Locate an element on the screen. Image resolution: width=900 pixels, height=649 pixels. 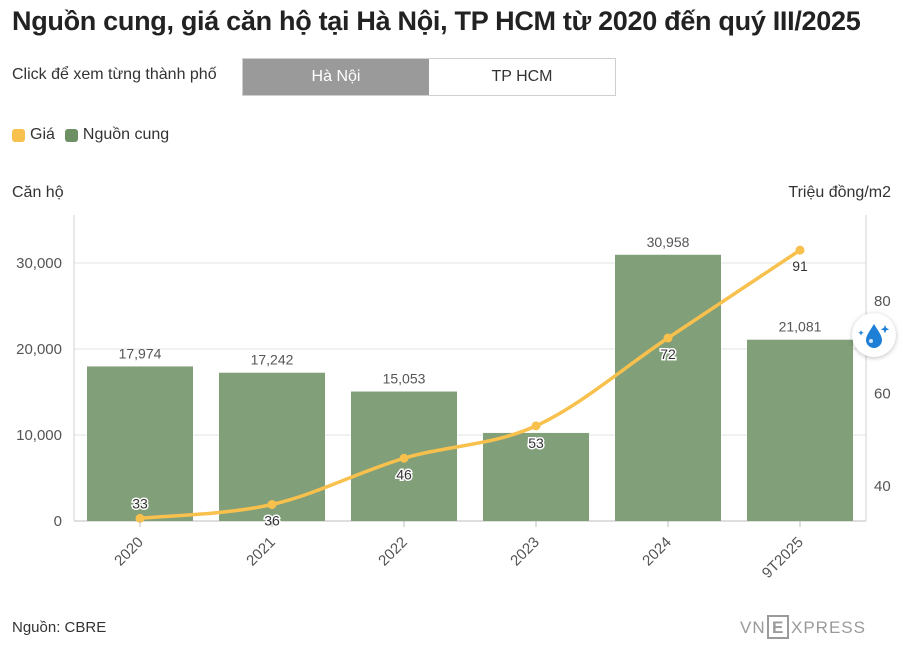
x-tick-label: 2020 is located at coordinates (129, 552).